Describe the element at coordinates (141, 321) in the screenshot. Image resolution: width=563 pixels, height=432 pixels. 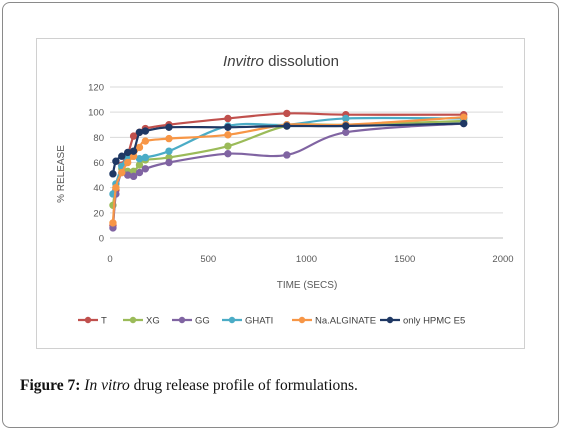
I see `legend-item-xg: XG` at that location.